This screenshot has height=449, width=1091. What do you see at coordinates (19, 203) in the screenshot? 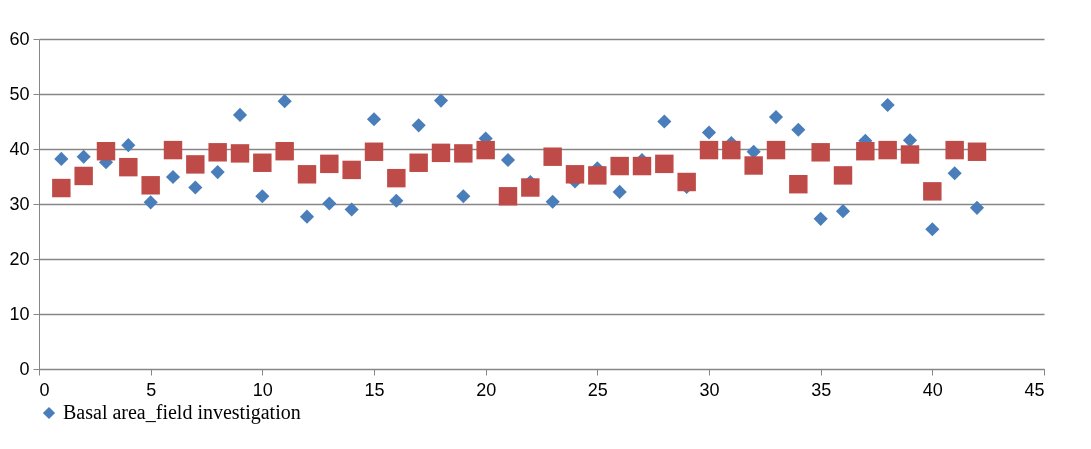
I see `y-tick-label: 30` at bounding box center [19, 203].